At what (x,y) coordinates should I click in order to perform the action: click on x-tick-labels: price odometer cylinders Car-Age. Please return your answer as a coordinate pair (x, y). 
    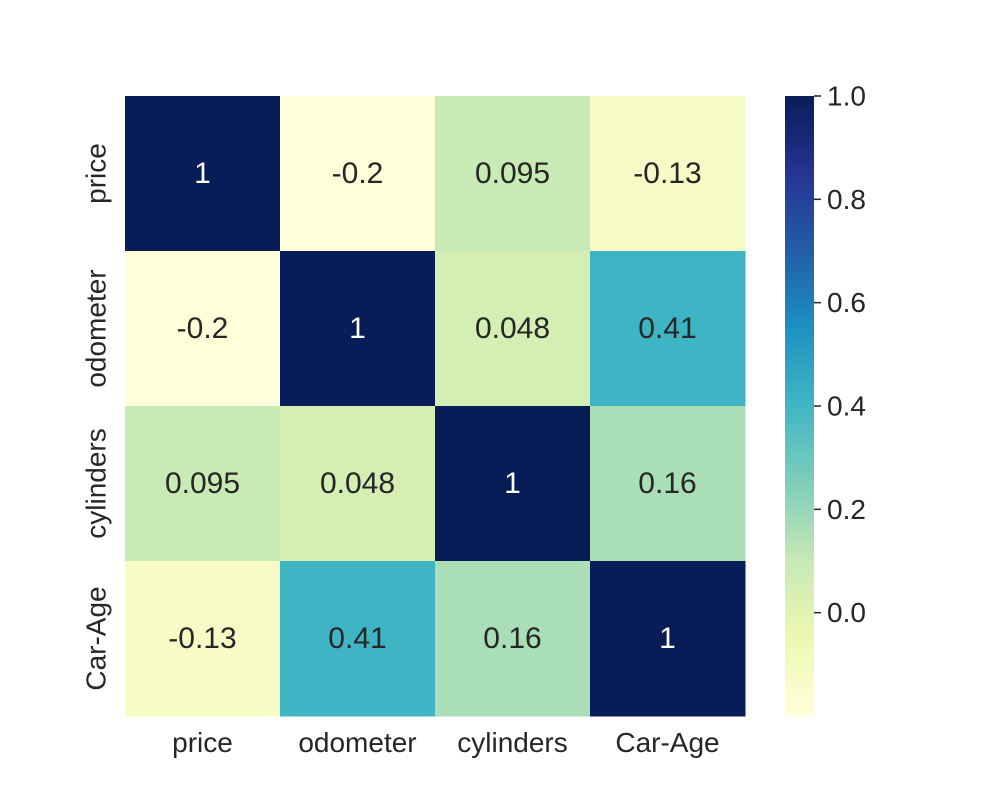
    Looking at the image, I should click on (445, 742).